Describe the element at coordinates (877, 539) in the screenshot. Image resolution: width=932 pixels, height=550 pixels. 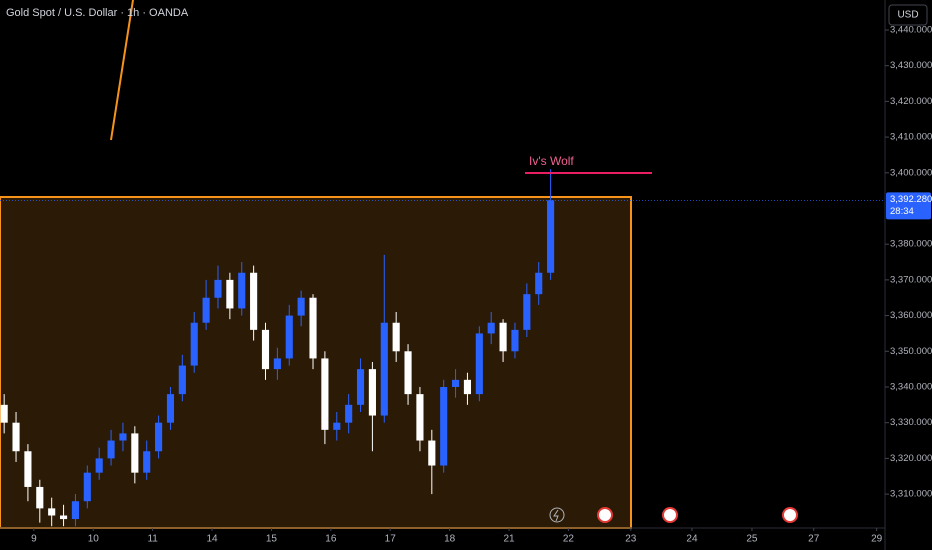
I see `x-tick-label: 29` at that location.